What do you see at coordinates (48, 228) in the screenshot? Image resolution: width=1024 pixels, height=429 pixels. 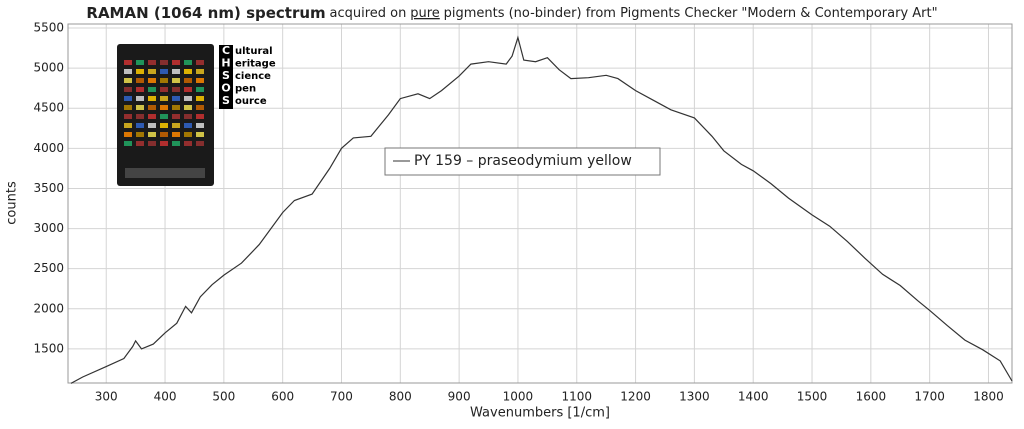 I see `y-tick-label: 3000` at bounding box center [48, 228].